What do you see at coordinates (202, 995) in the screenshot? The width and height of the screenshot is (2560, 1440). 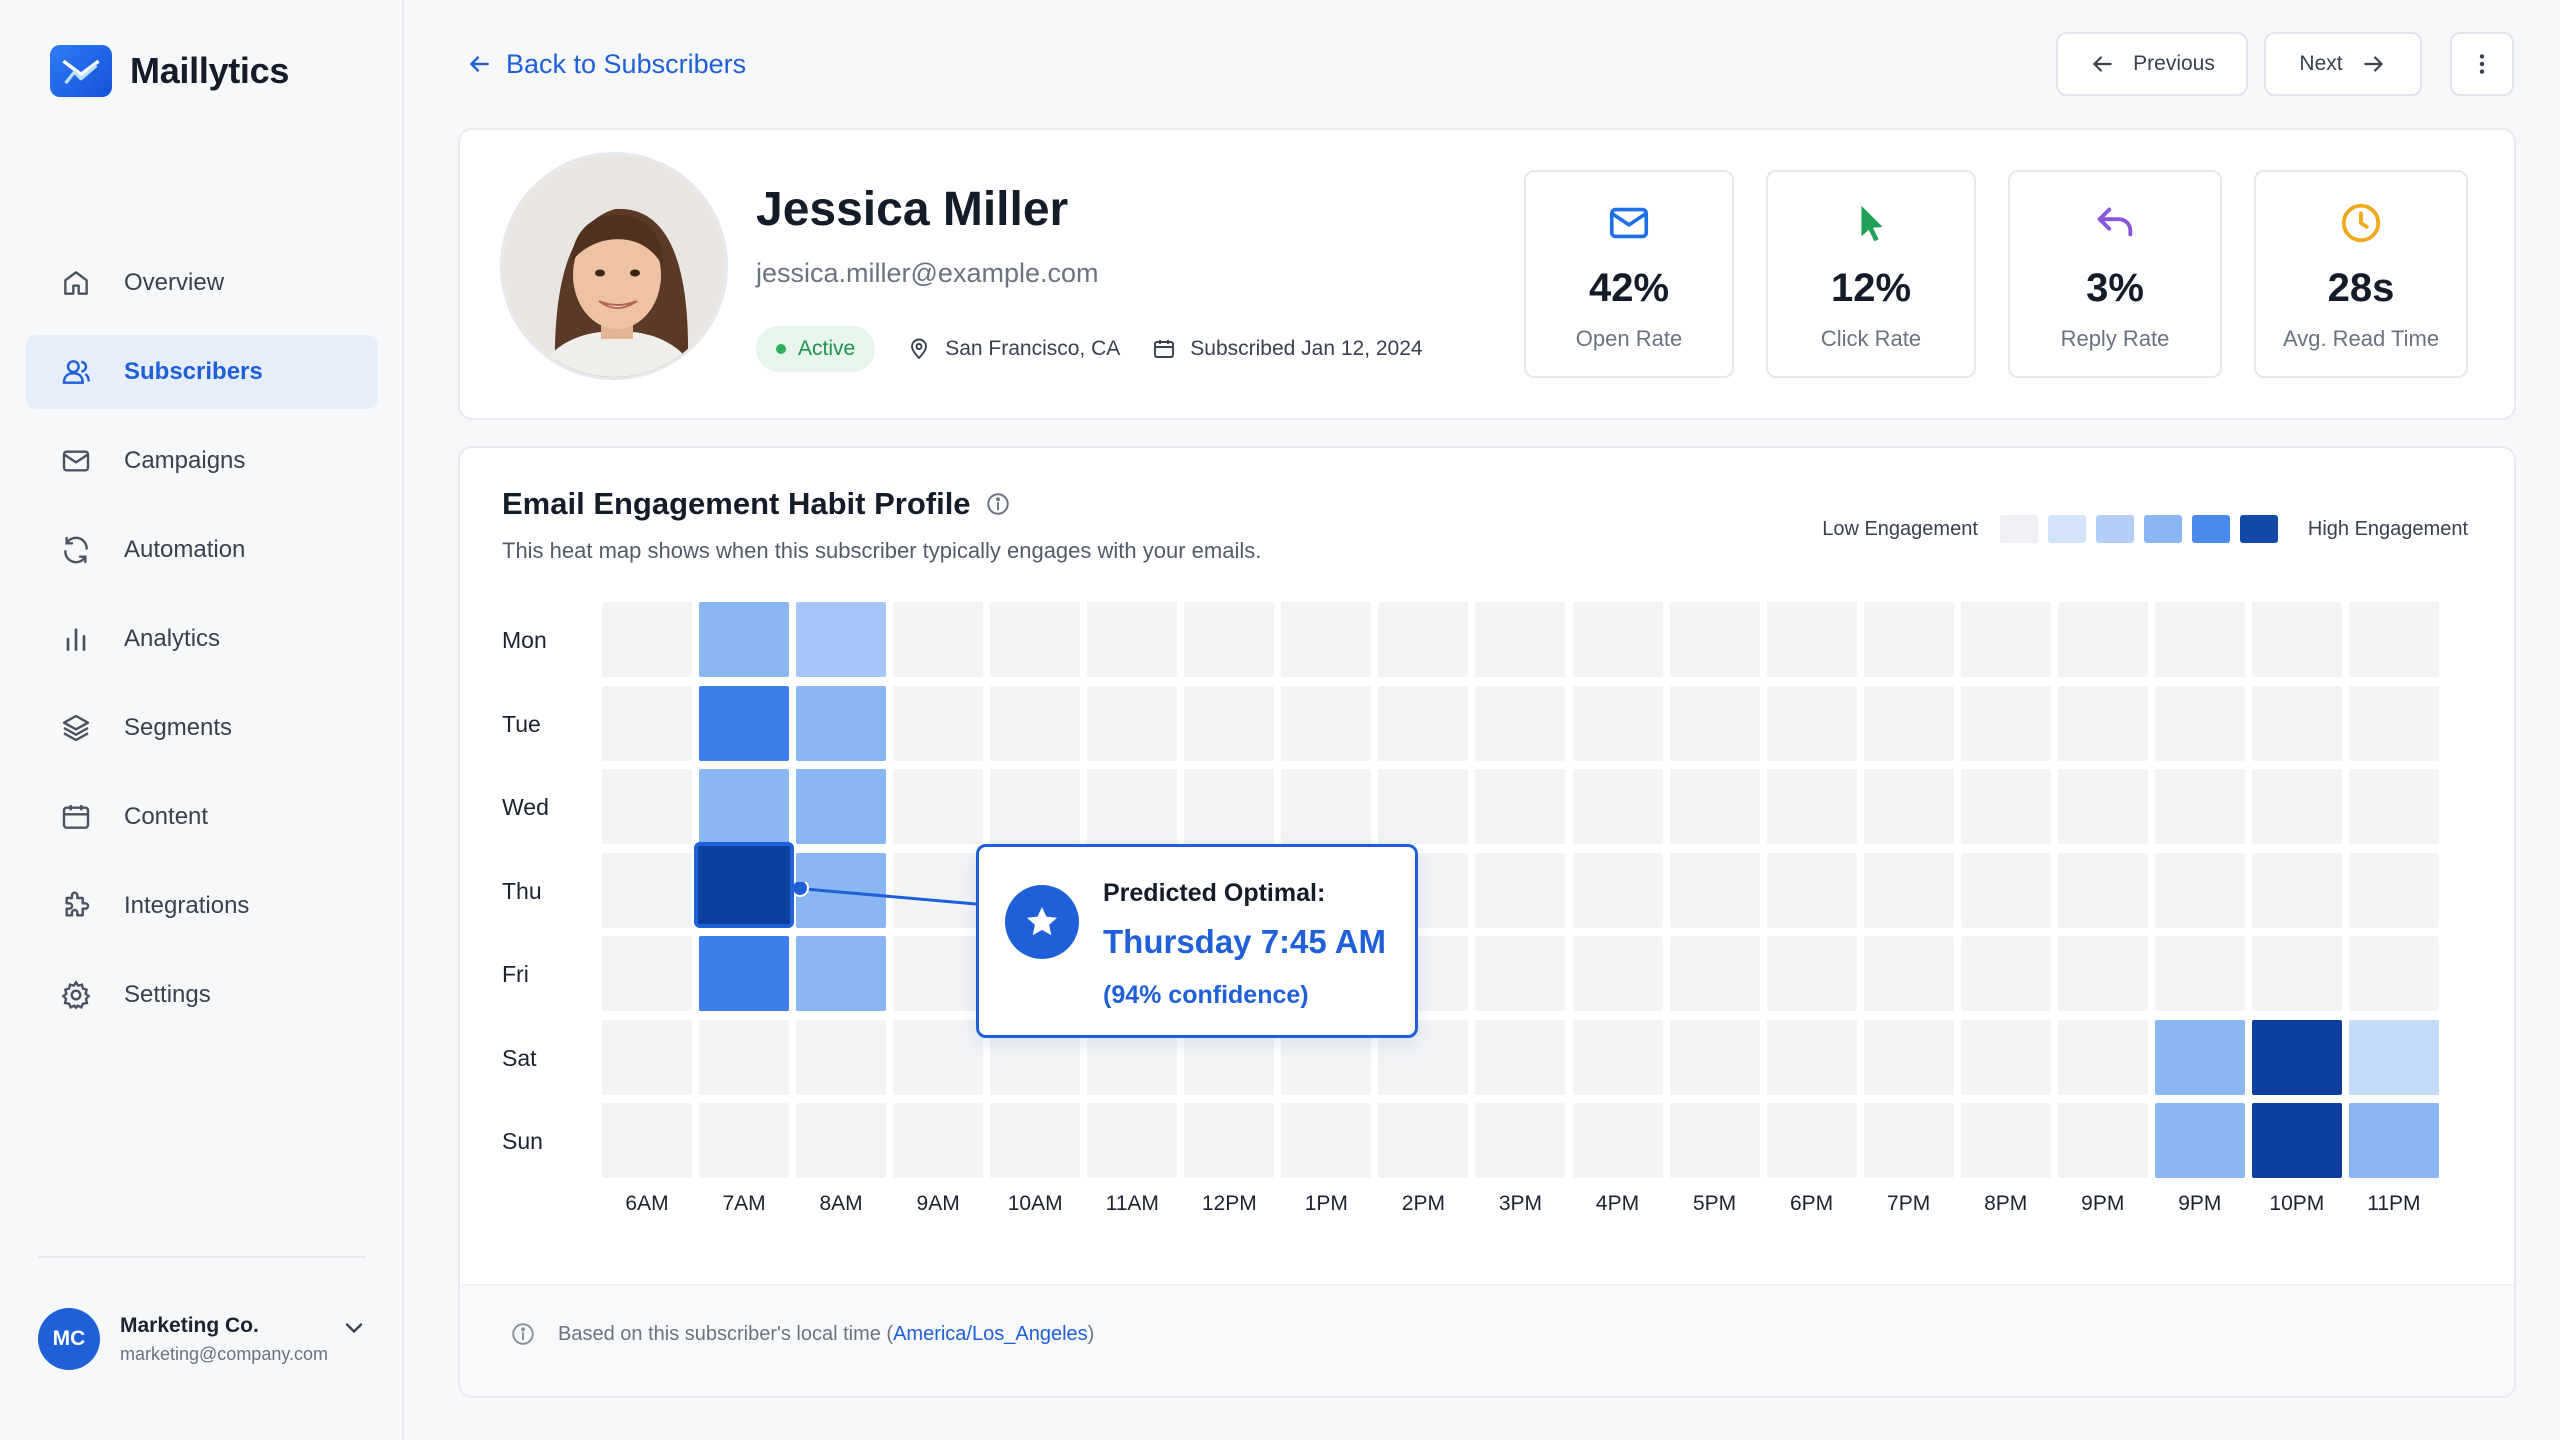 I see `sidebar-item-settings: Settings` at bounding box center [202, 995].